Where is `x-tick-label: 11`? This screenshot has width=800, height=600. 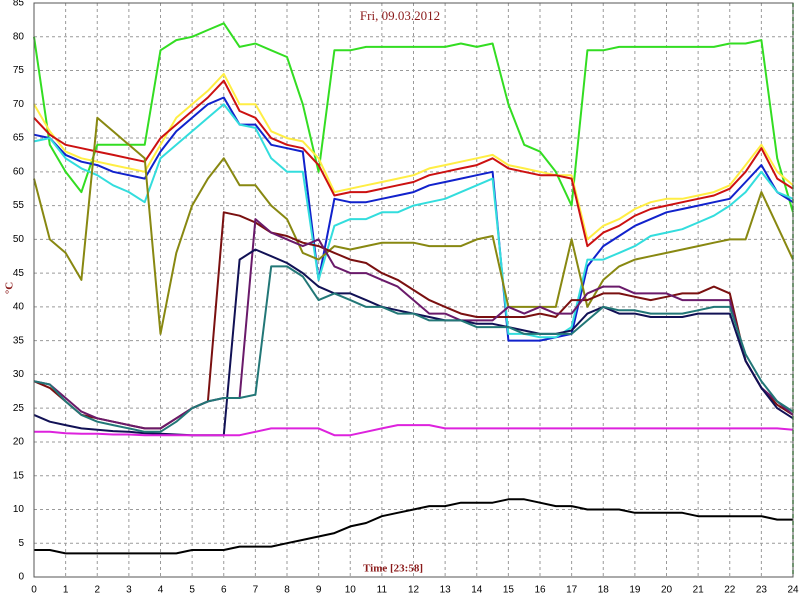
x-tick-label: 11 is located at coordinates (382, 590).